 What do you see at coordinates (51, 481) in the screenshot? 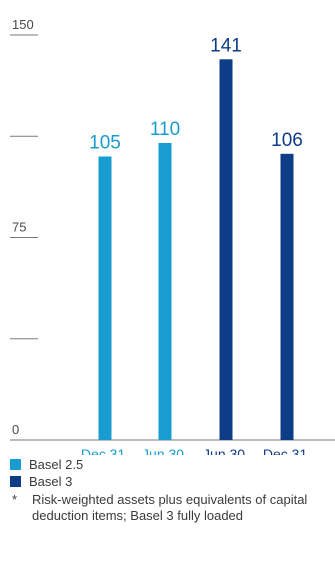
I see `legend-label-basel-3: Basel 3` at bounding box center [51, 481].